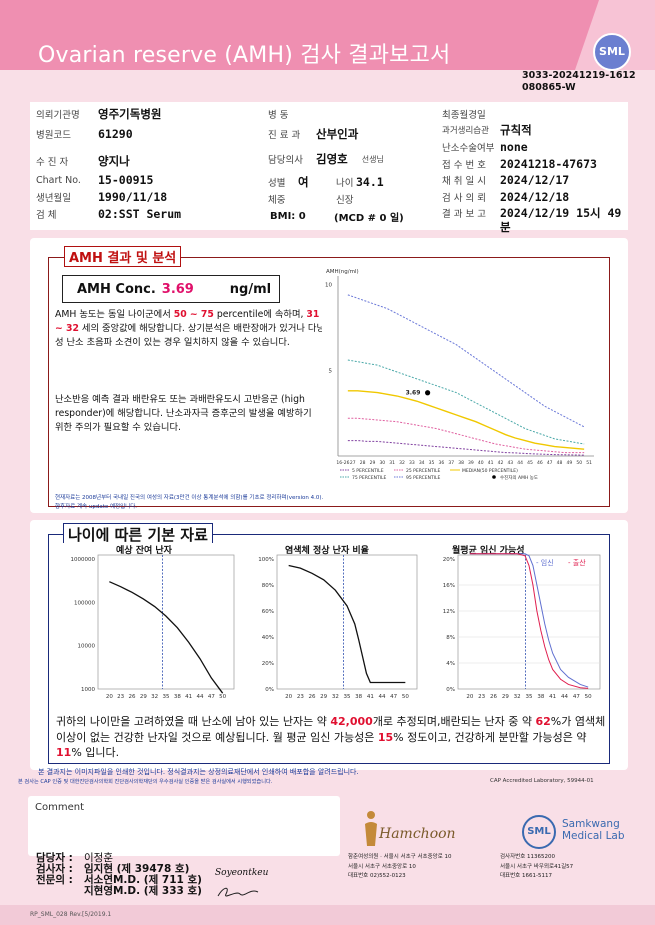 This screenshot has height=925, width=655. Describe the element at coordinates (327, 550) in the screenshot. I see `c2-title: 염색체 정상 난자 비율` at that location.